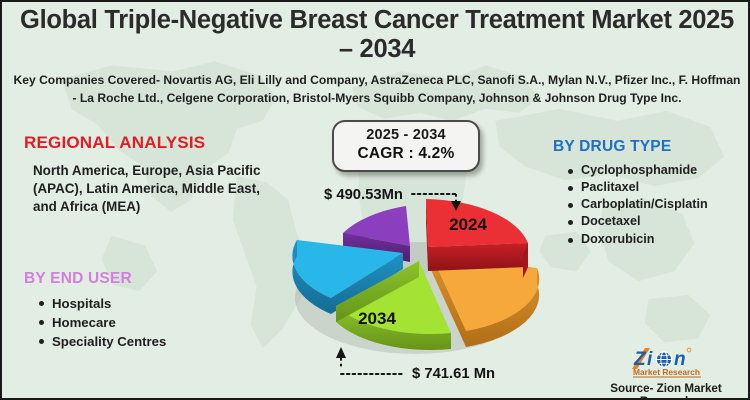 The image size is (750, 400). What do you see at coordinates (78, 278) in the screenshot?
I see `by-end-user-title: BY END USER` at bounding box center [78, 278].